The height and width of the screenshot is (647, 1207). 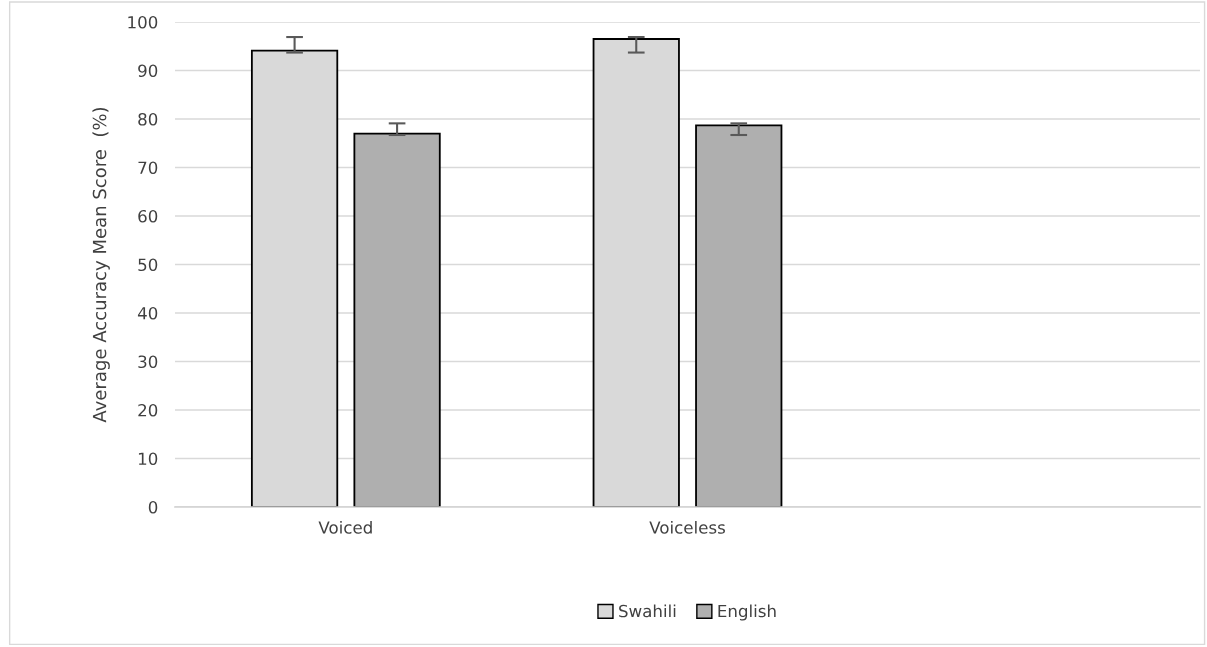 I want to click on x-tick-label: Voiceless, so click(x=687, y=527).